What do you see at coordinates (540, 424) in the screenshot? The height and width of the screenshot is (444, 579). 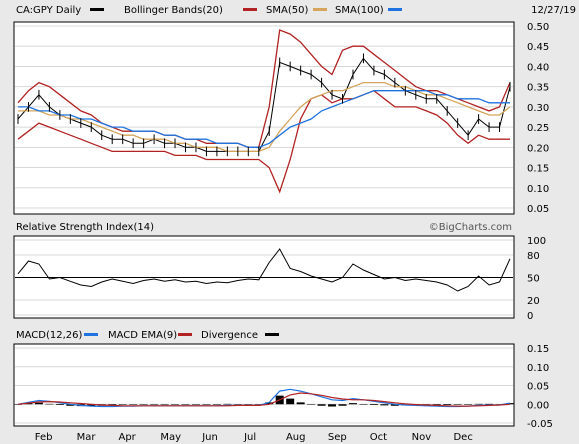 I see `y-tick-label: -0.05` at bounding box center [540, 424].